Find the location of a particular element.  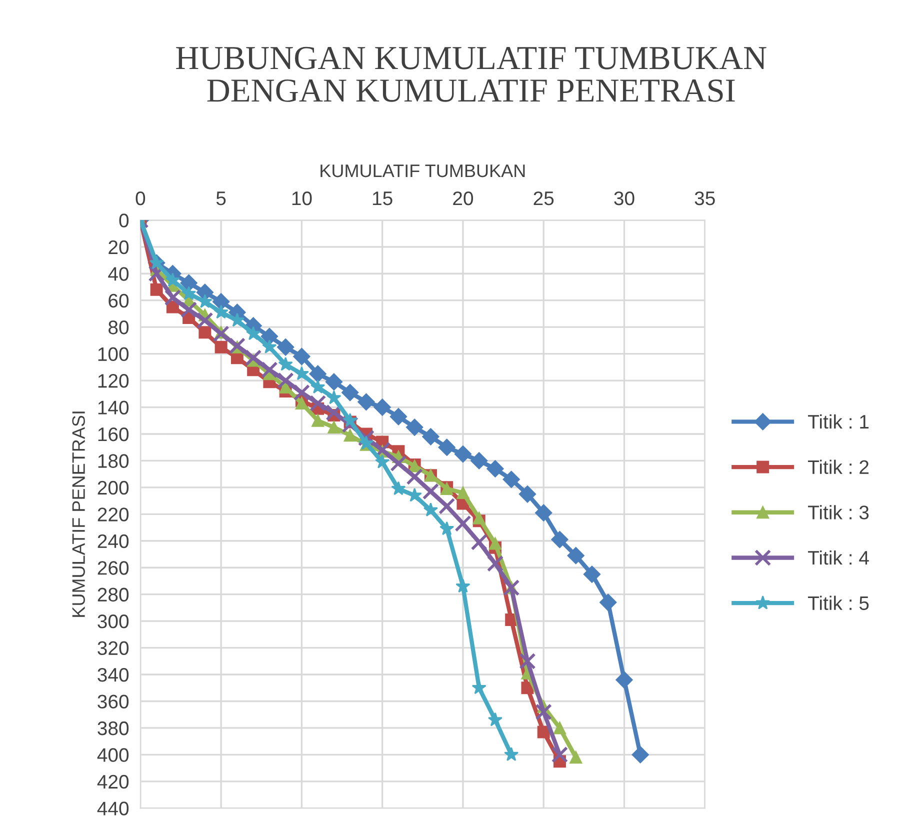

x-tick-label: 10 is located at coordinates (302, 198).